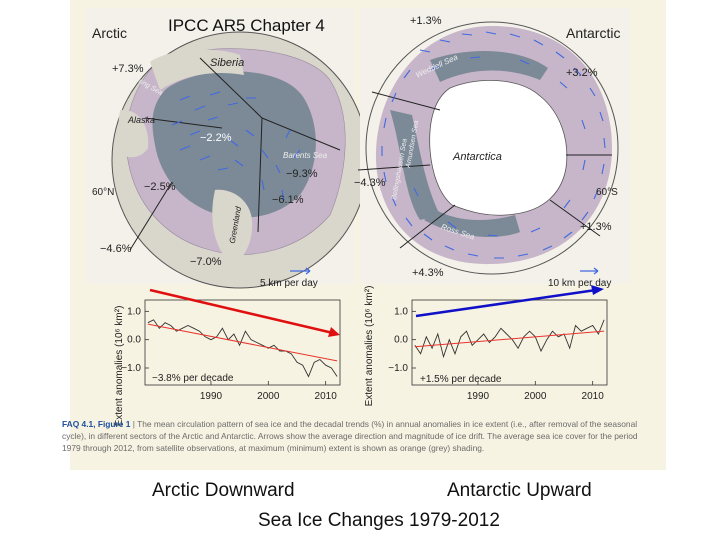 The height and width of the screenshot is (540, 720). What do you see at coordinates (134, 340) in the screenshot?
I see `arctic-ytick-label: 0.0` at bounding box center [134, 340].